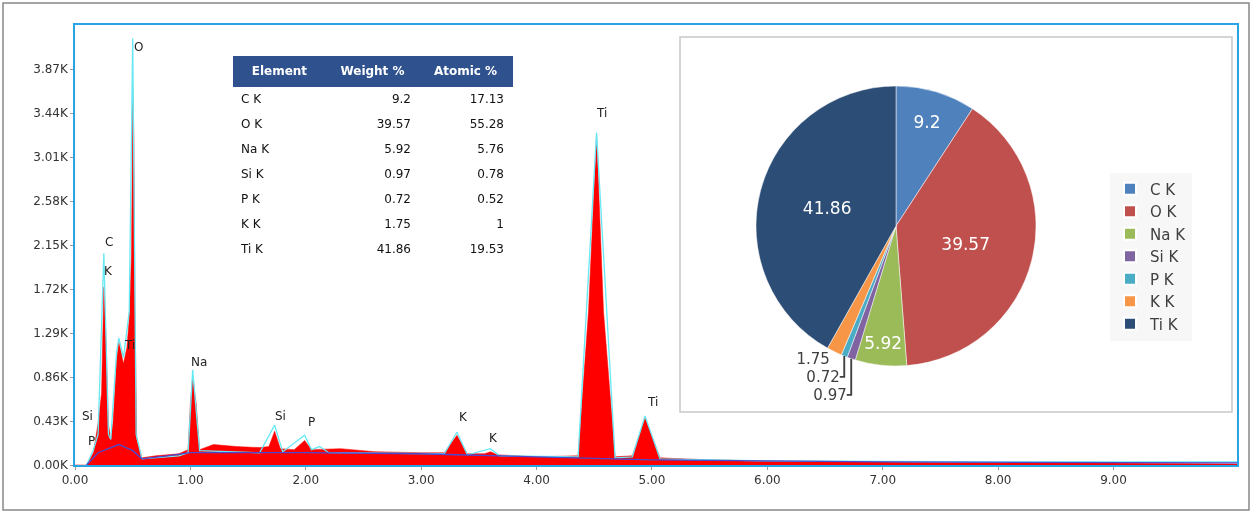  What do you see at coordinates (652, 480) in the screenshot?
I see `x-tick-label: 5.00` at bounding box center [652, 480].